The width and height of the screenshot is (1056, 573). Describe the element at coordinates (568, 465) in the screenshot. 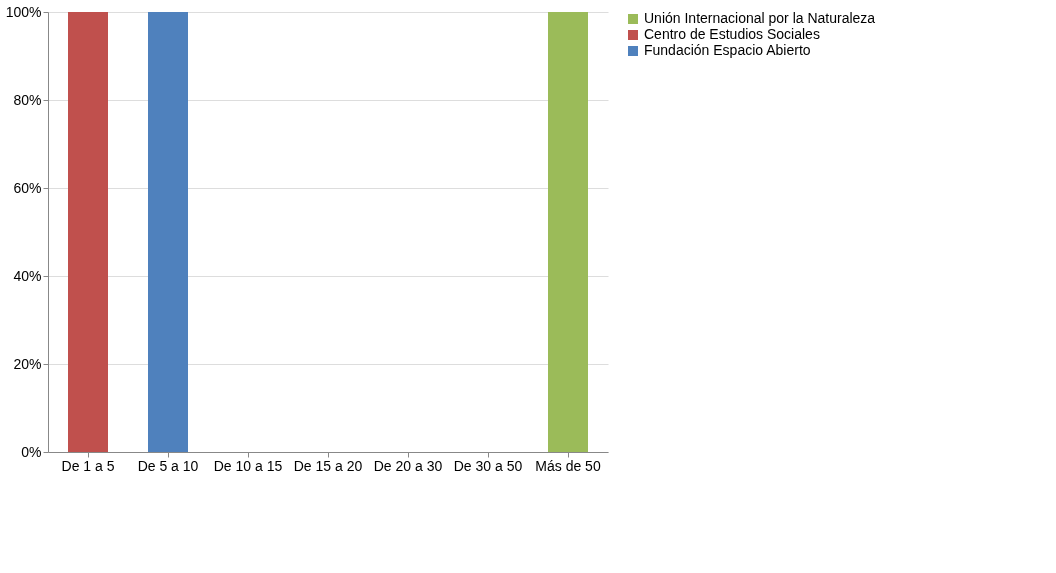

I see `x-tick-label: Más de 50` at that location.